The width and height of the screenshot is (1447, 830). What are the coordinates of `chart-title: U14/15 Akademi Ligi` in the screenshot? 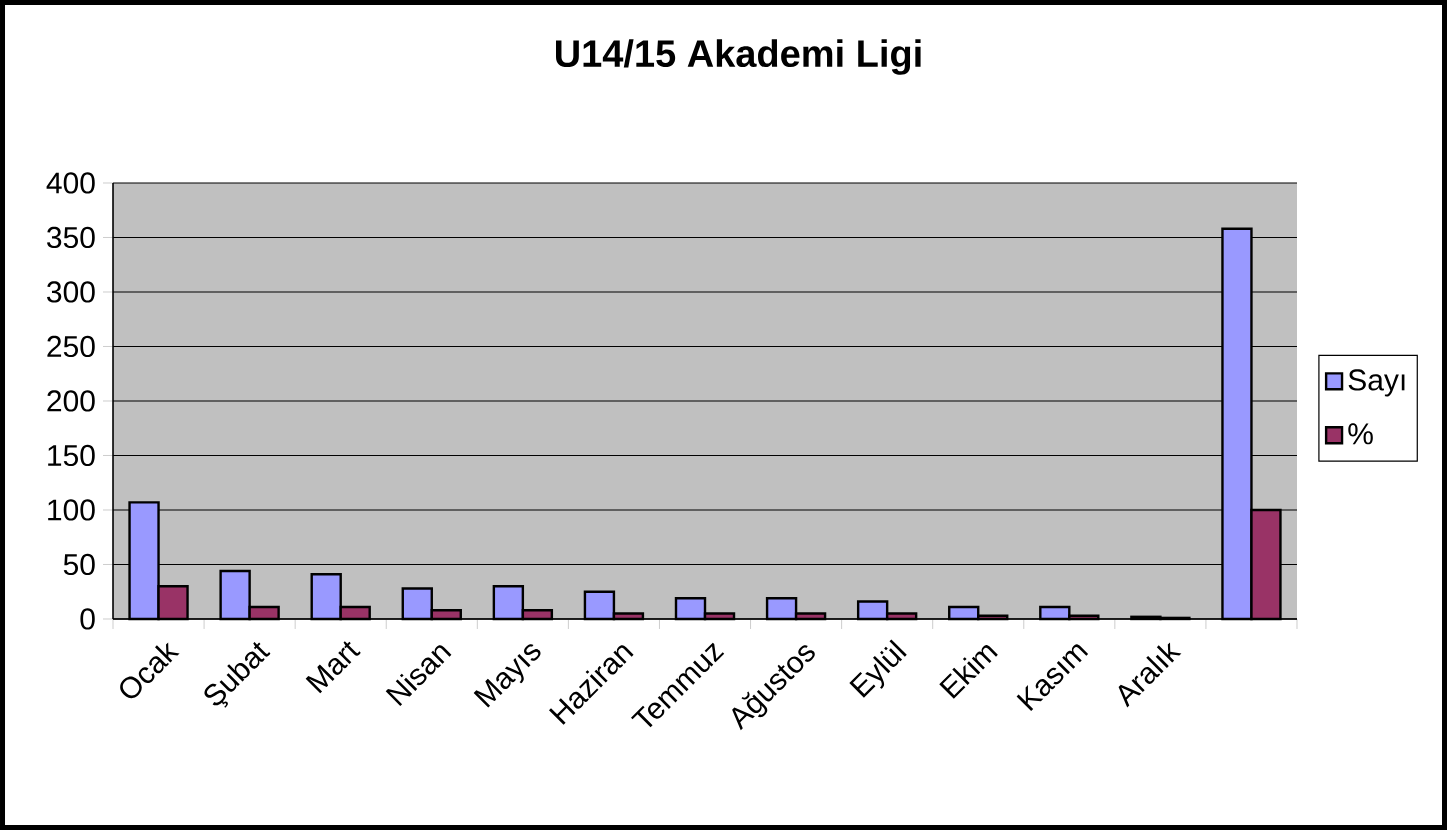 It's located at (738, 57).